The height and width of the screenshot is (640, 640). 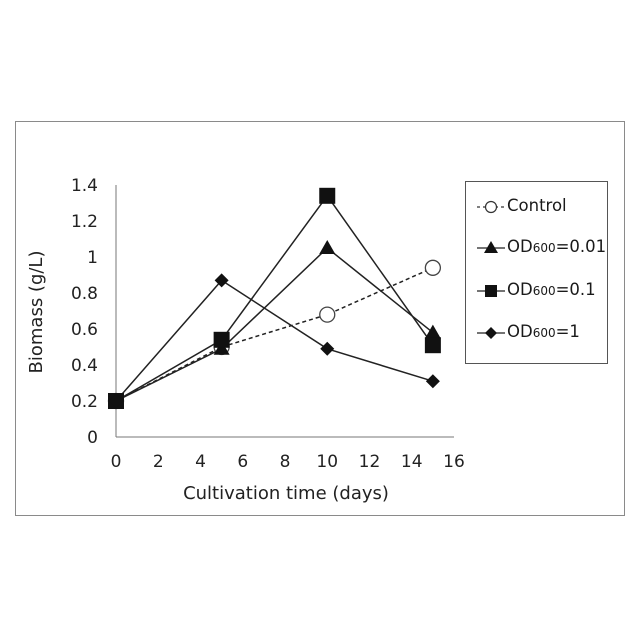 What do you see at coordinates (84, 402) in the screenshot?
I see `y-tick-label: 0.2` at bounding box center [84, 402].